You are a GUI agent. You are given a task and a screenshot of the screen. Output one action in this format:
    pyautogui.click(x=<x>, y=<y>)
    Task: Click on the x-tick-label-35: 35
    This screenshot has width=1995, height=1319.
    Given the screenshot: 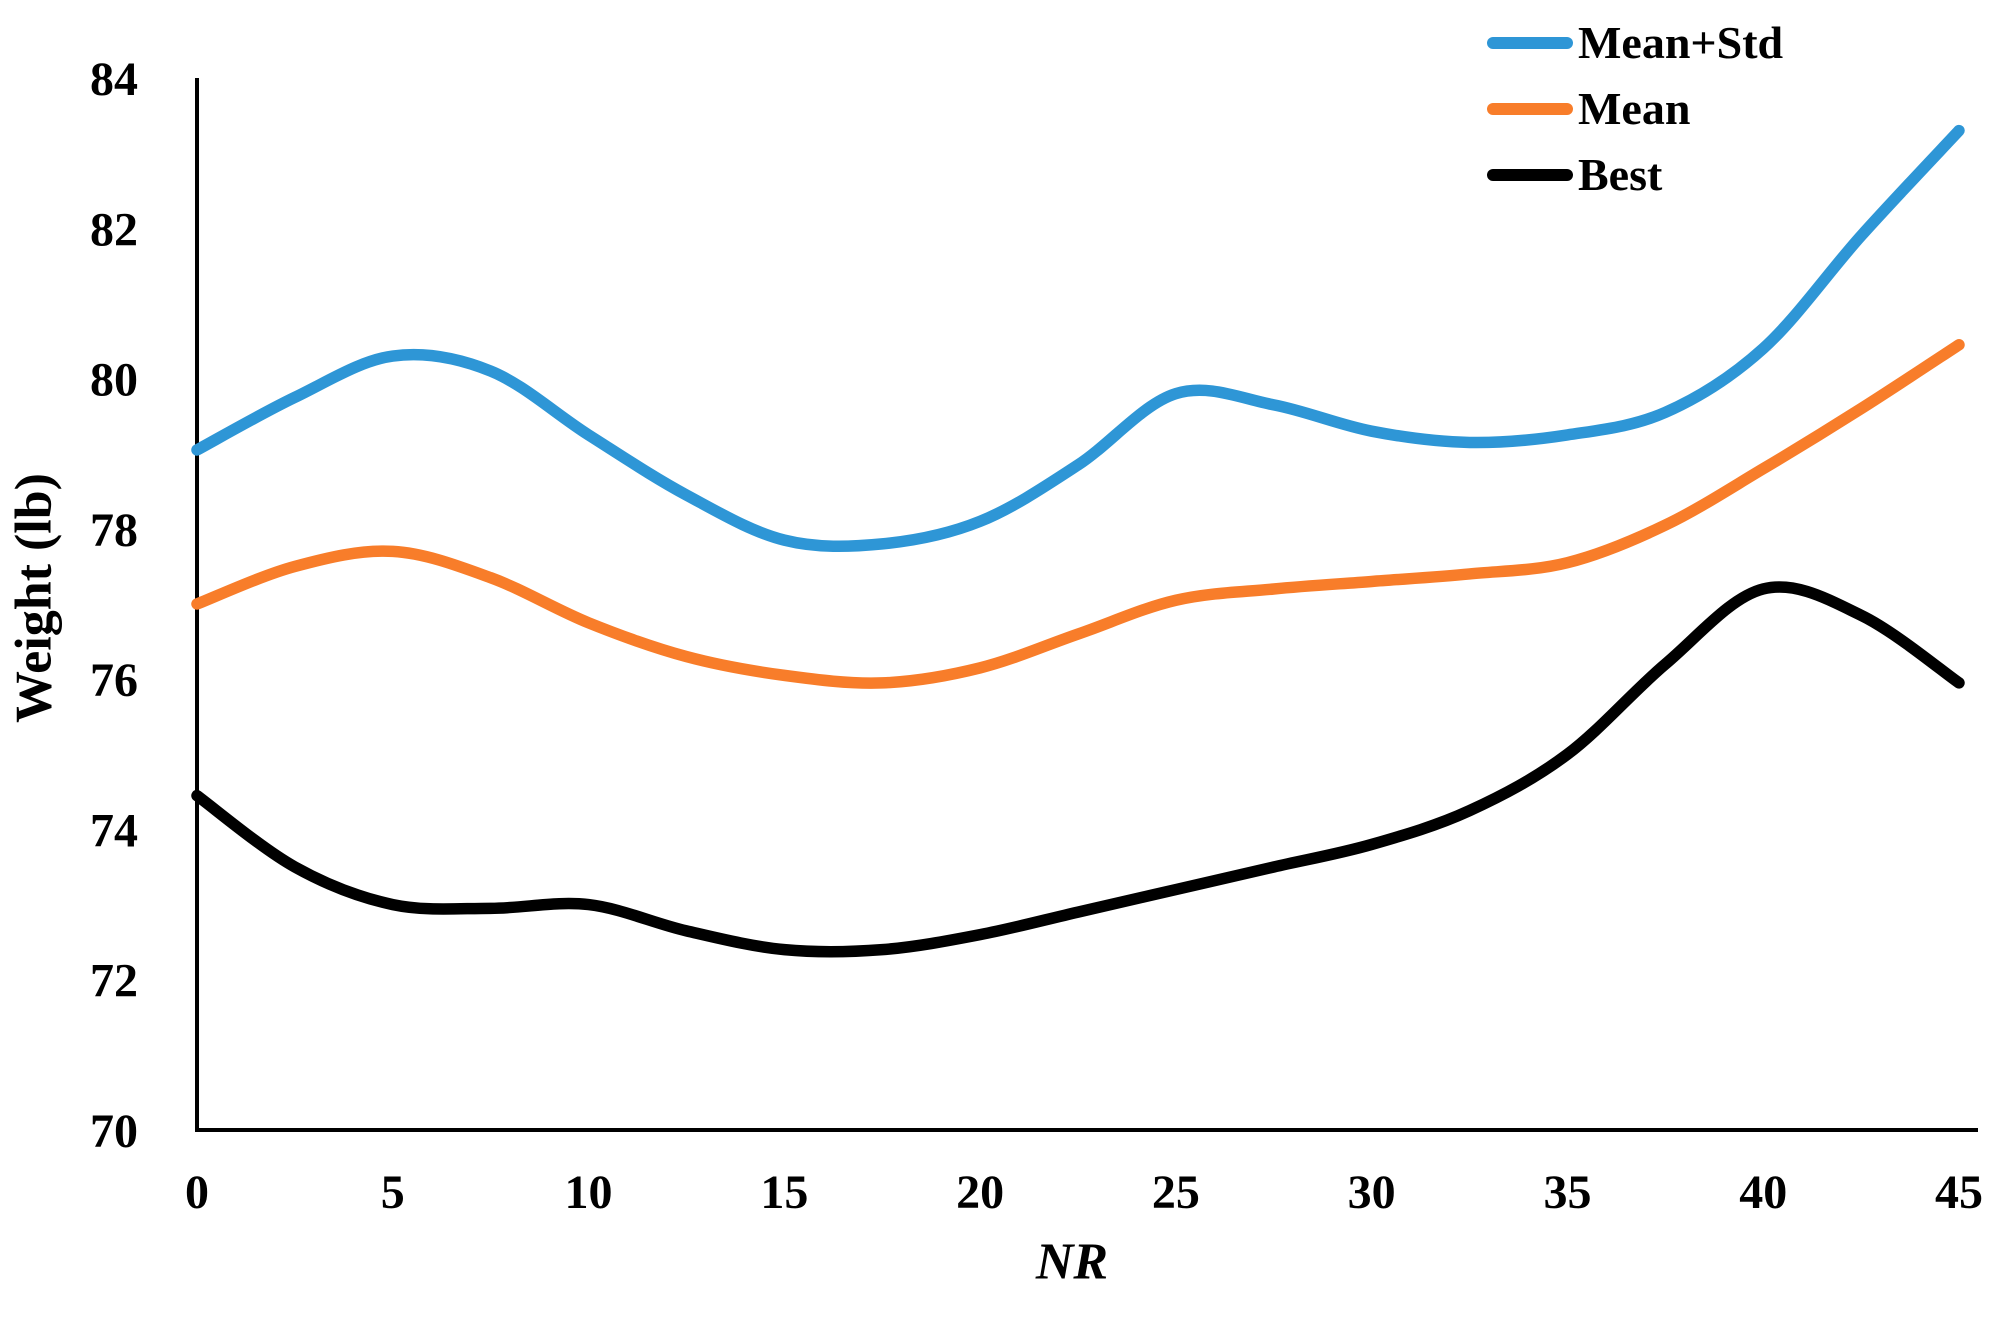 What is the action you would take?
    pyautogui.click(x=1567, y=1192)
    